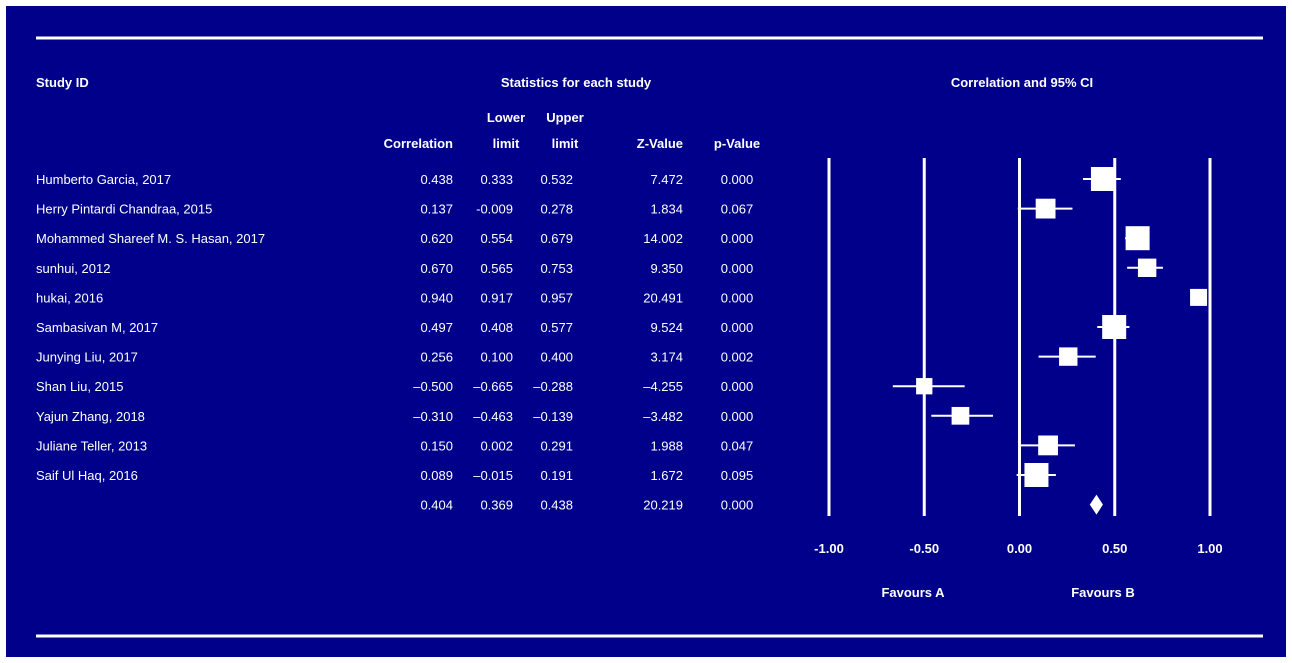 This screenshot has height=663, width=1292. I want to click on cell-z-value: 9.350, so click(666, 268).